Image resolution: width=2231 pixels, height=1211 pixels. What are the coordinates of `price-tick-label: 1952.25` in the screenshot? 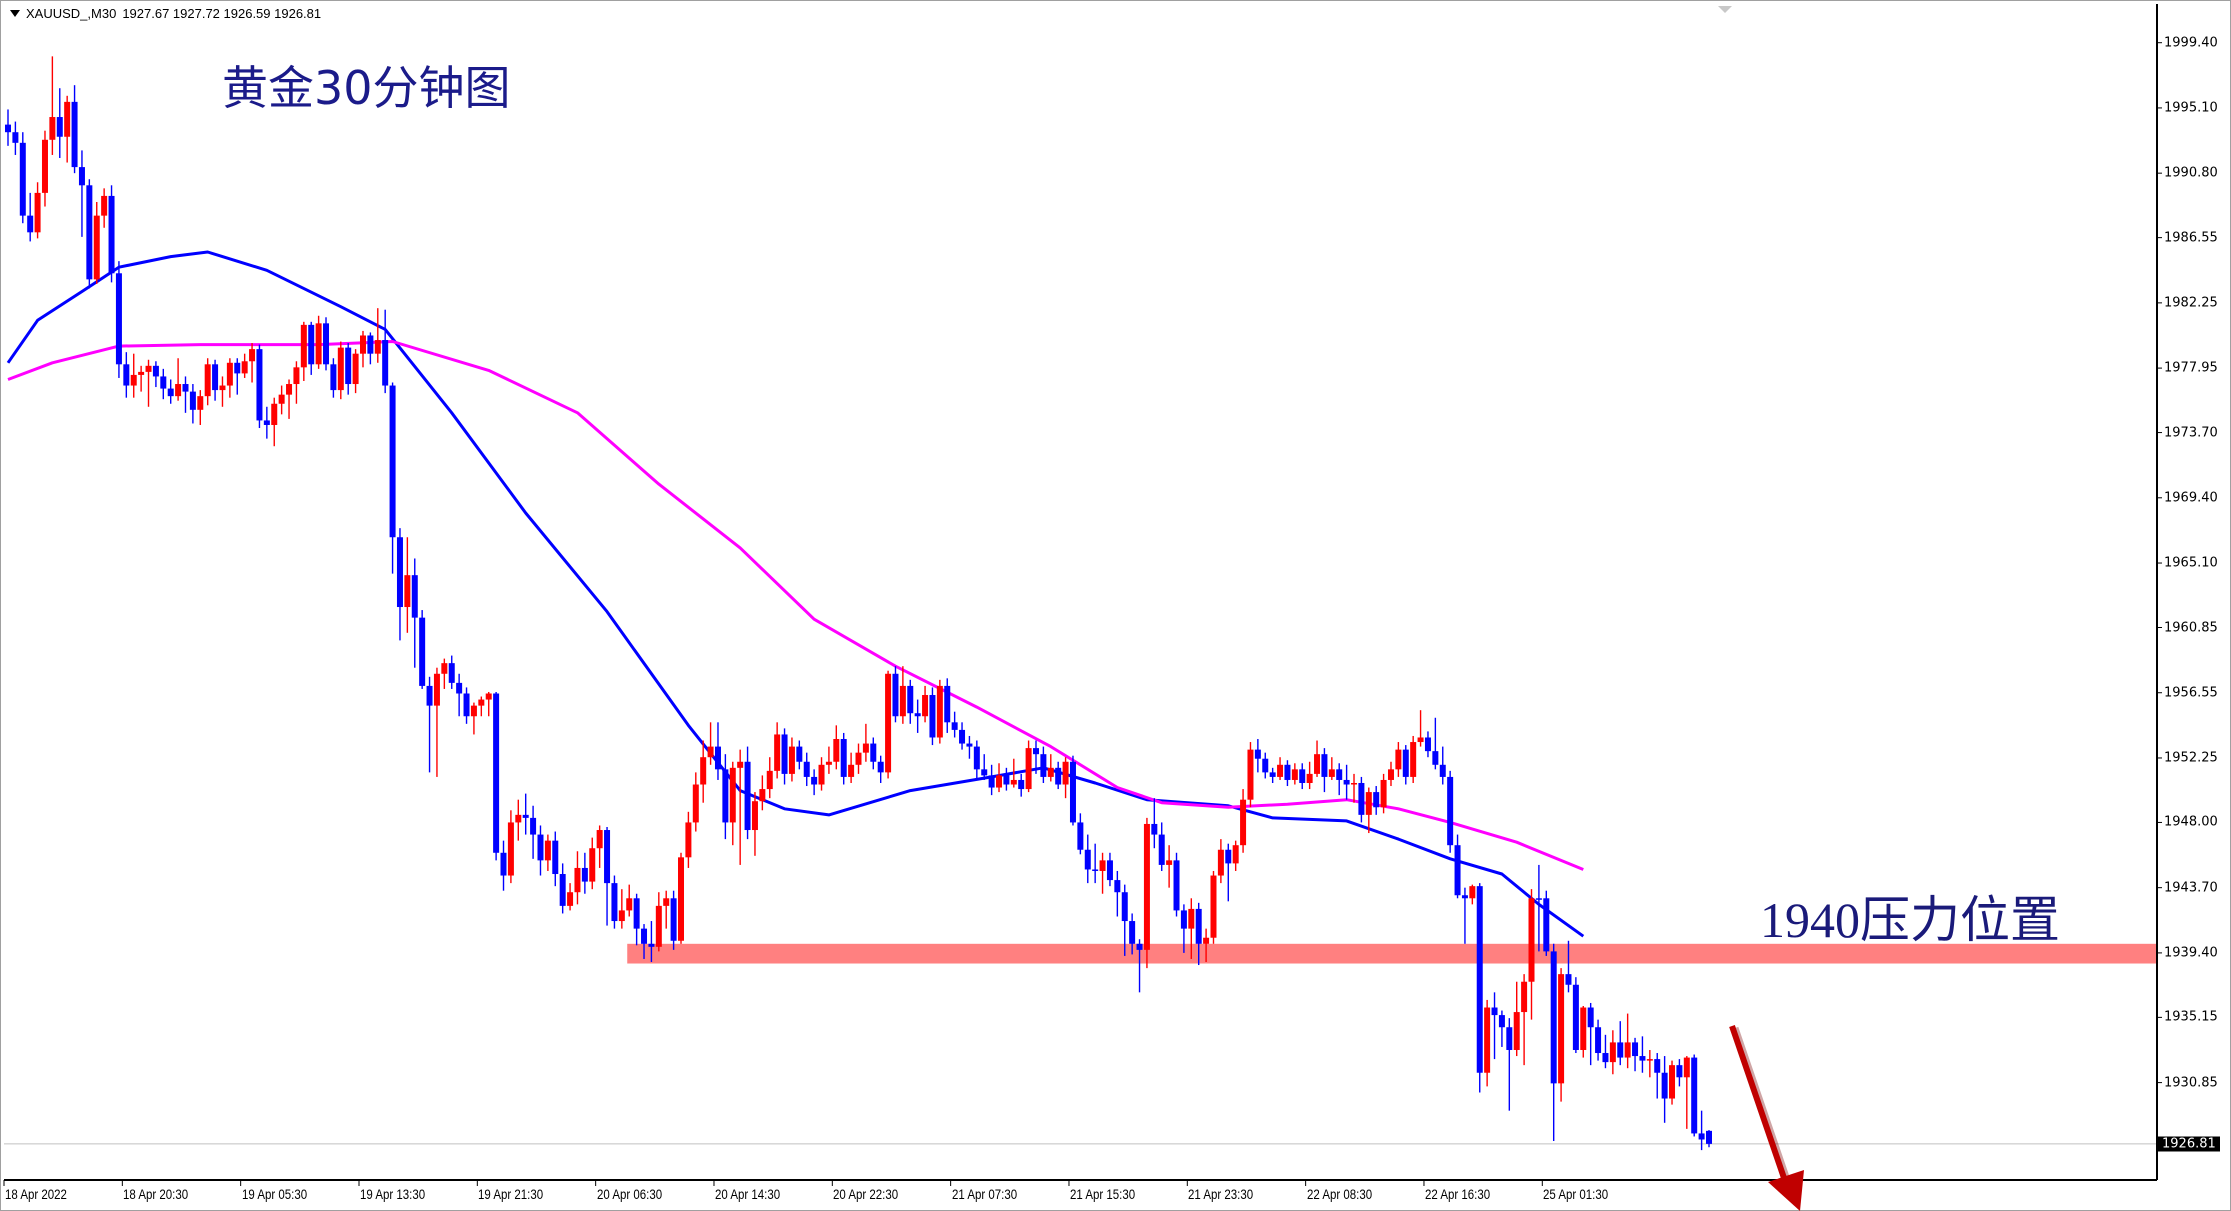 It's located at (2191, 758).